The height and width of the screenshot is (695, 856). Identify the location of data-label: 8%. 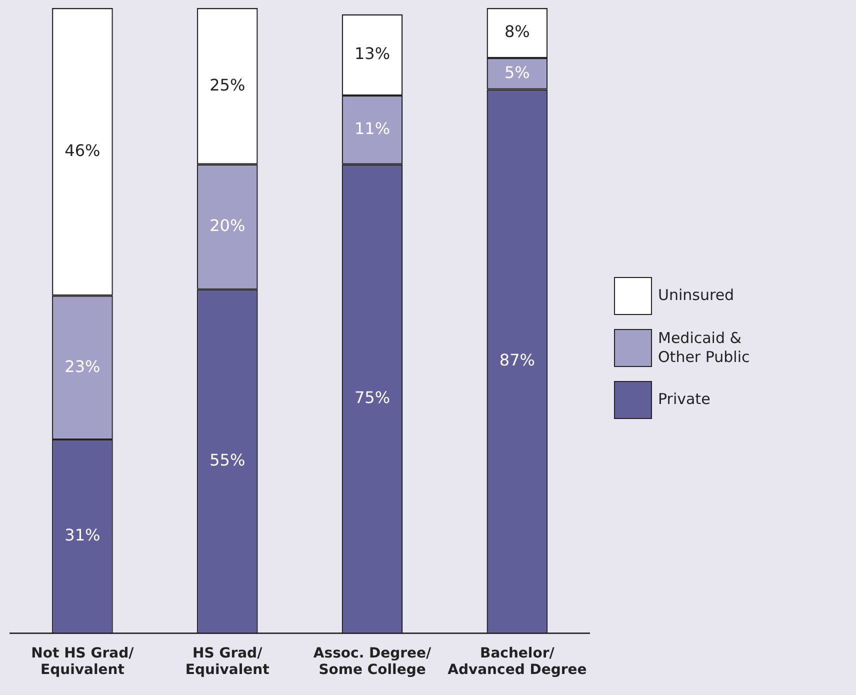
(517, 32).